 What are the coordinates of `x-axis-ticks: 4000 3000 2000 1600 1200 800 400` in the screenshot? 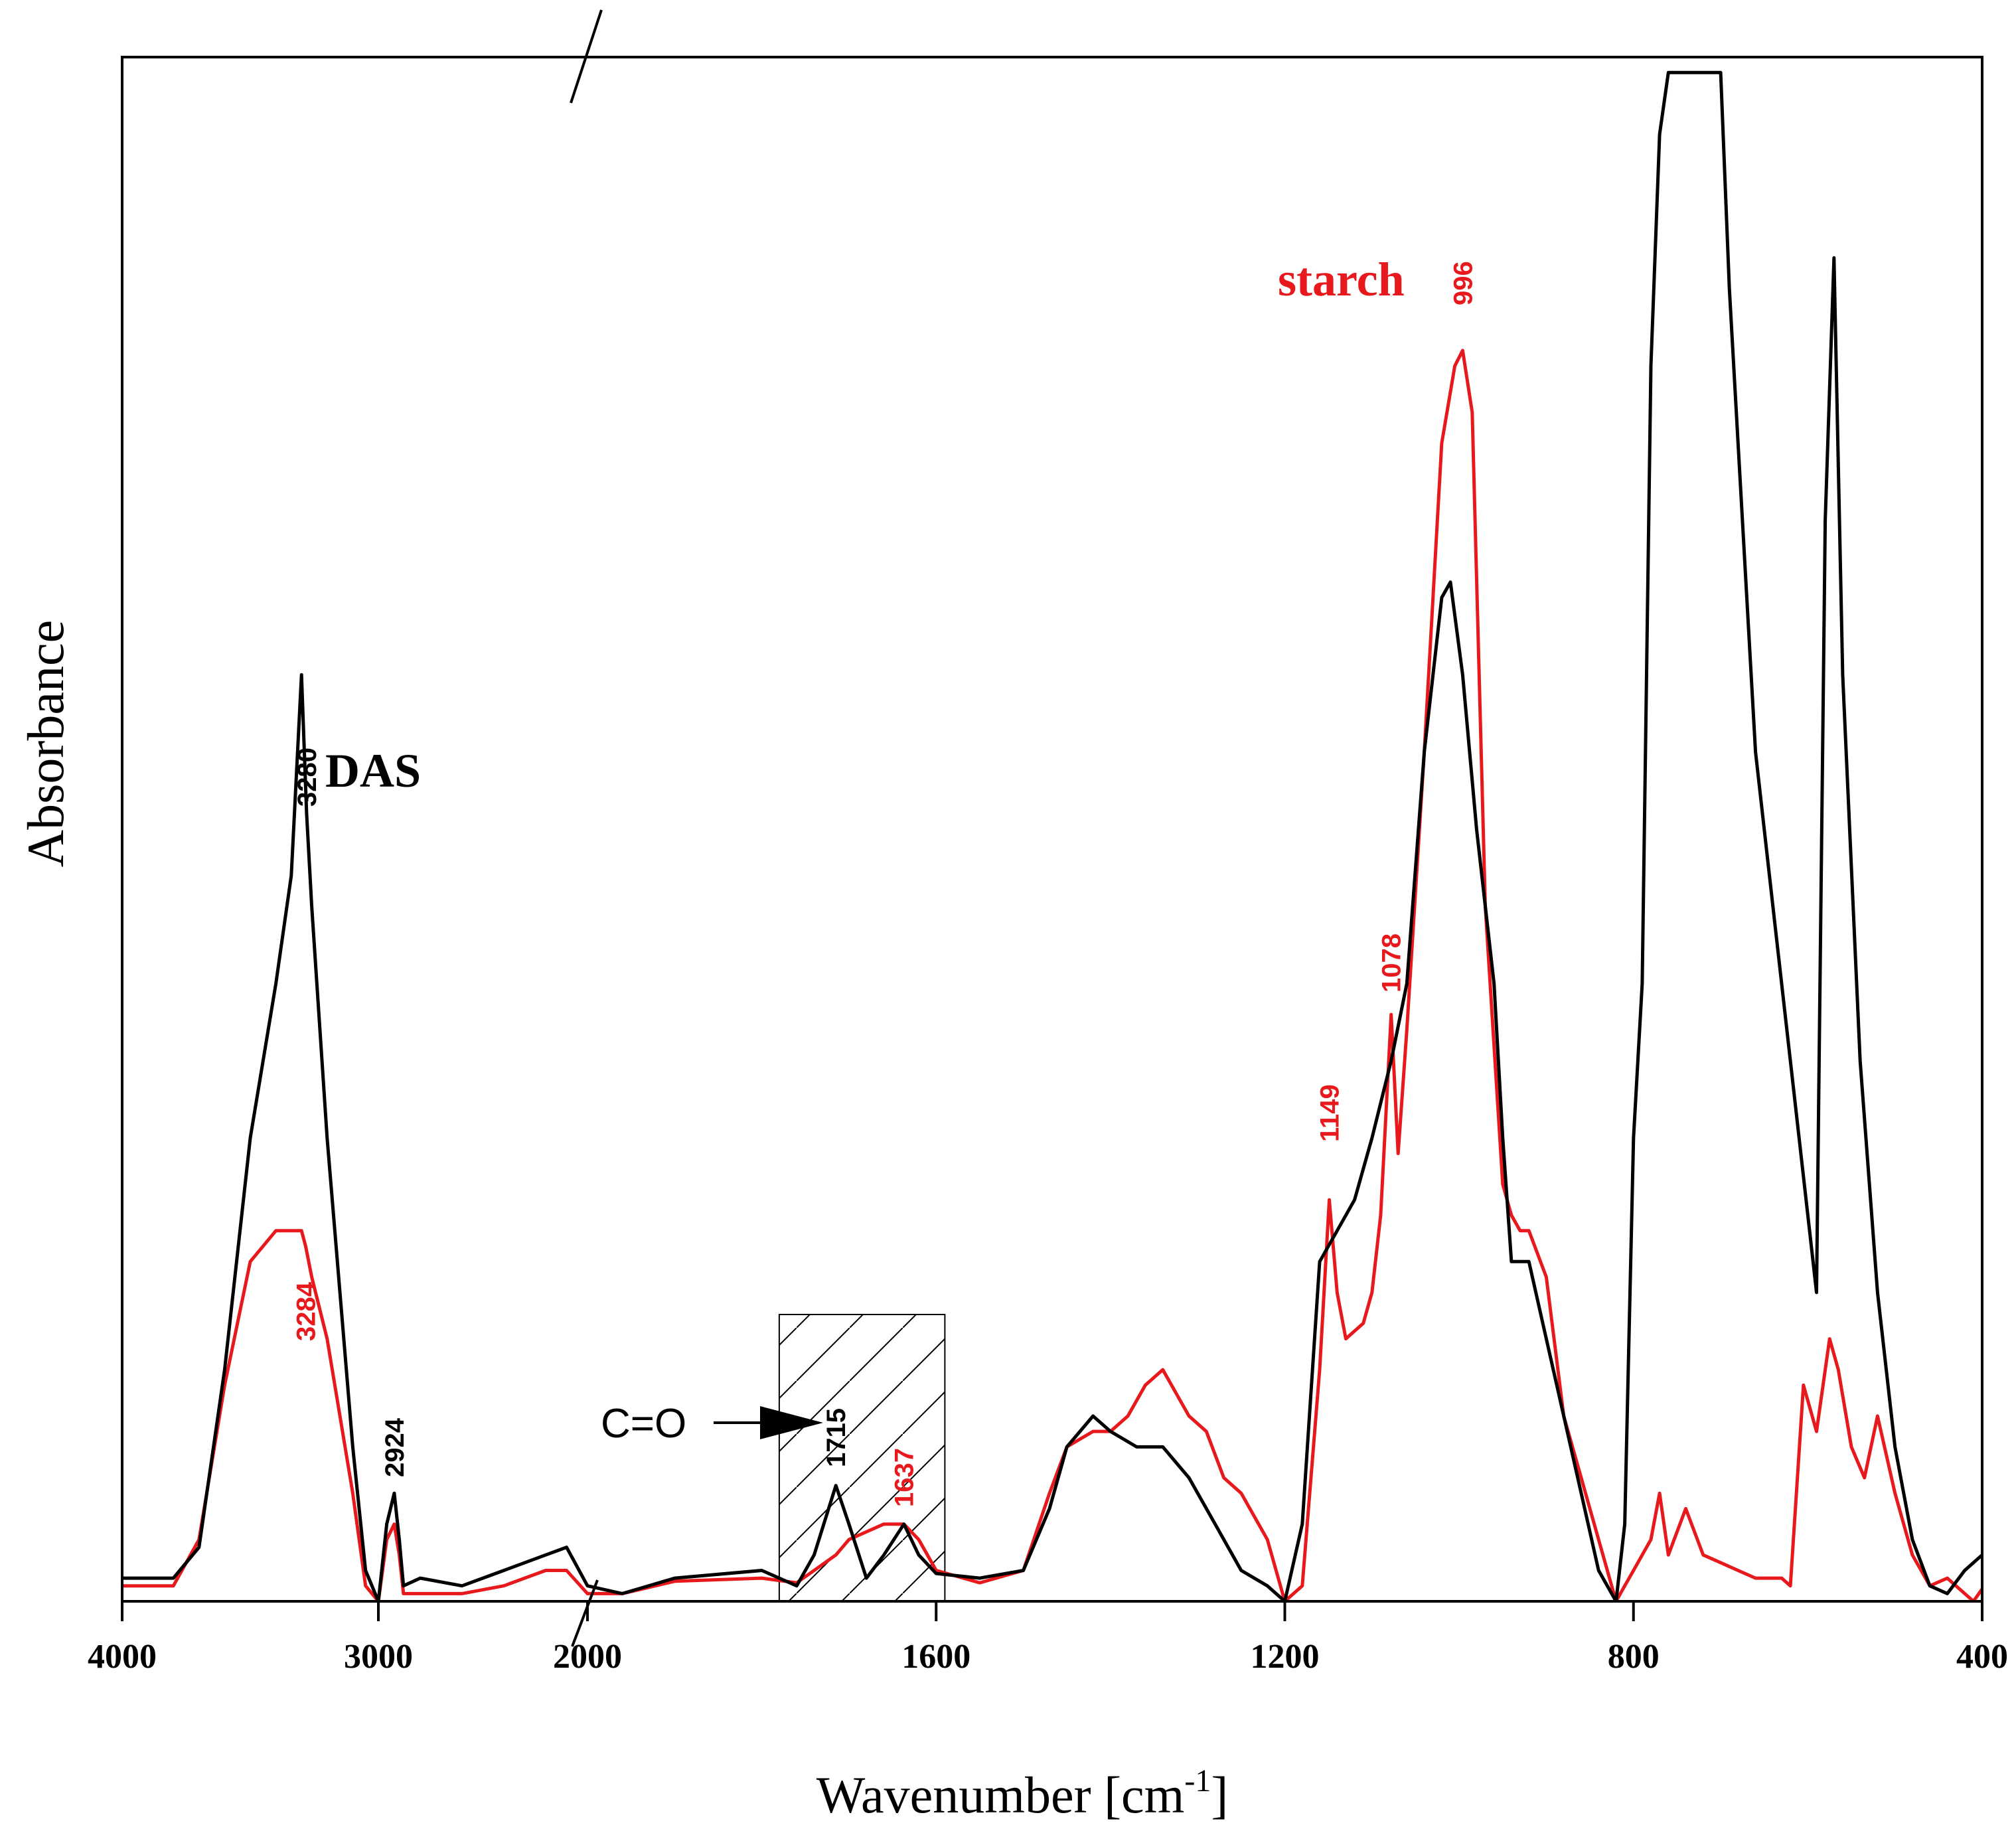 It's located at (1048, 1638).